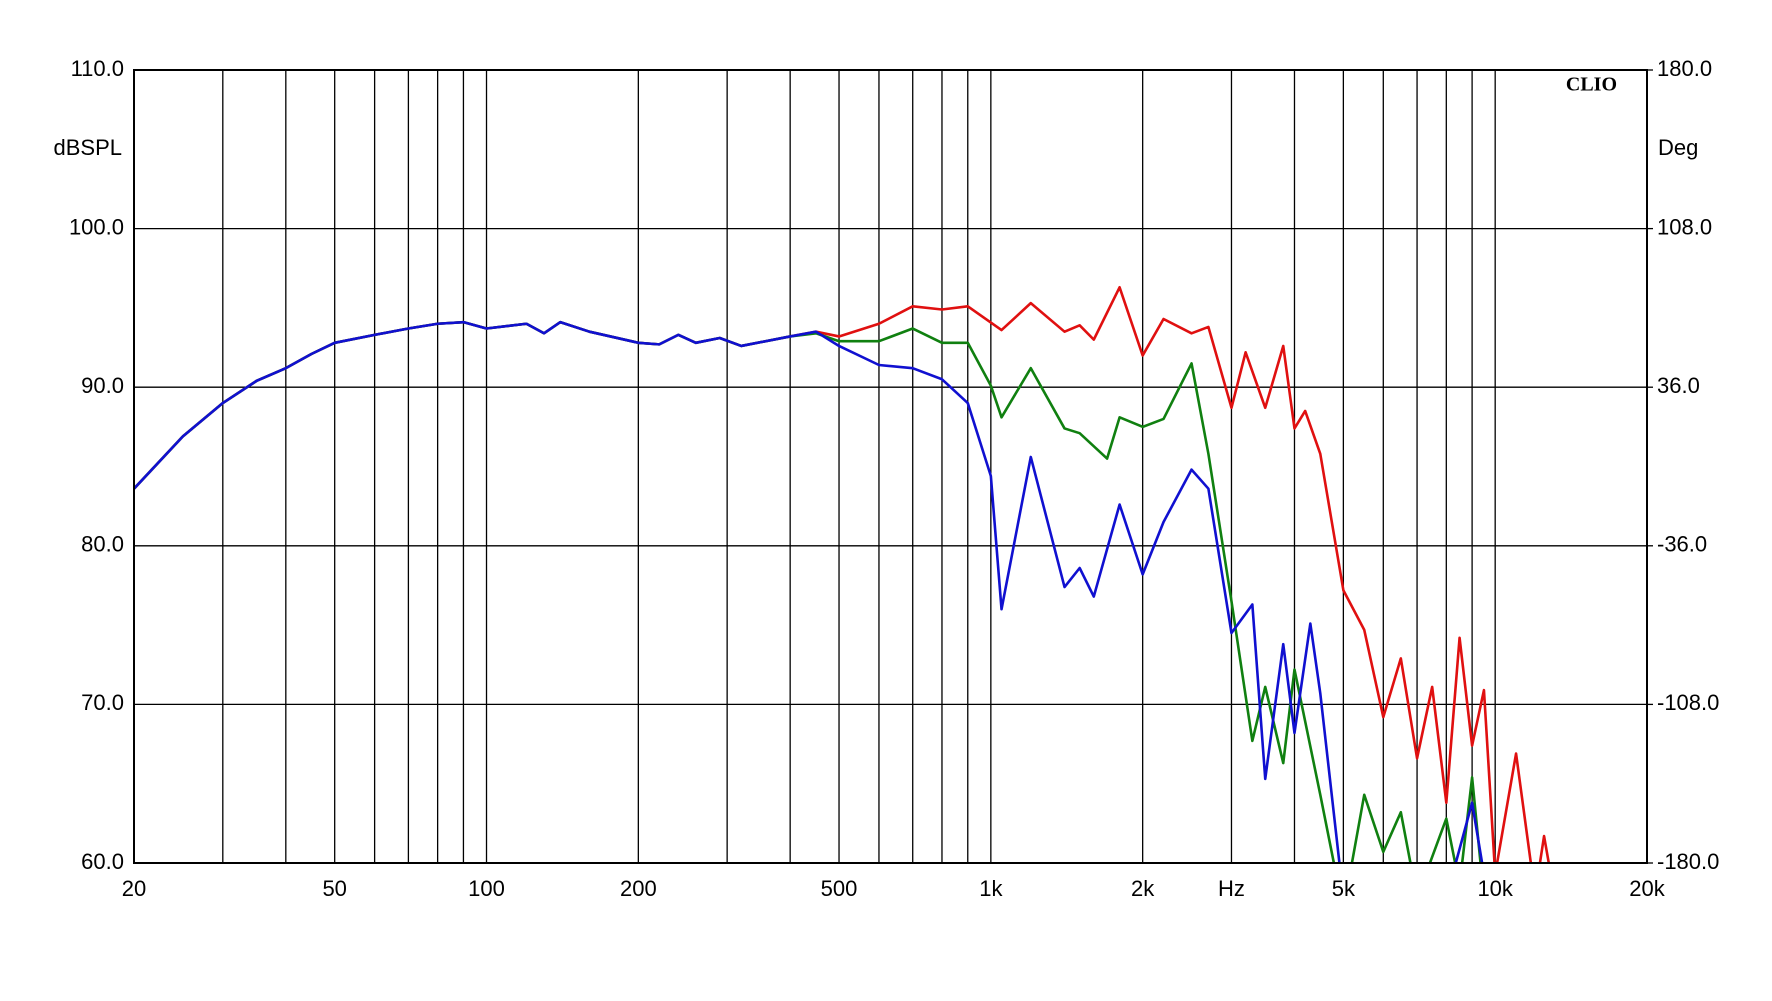 The height and width of the screenshot is (1001, 1772). Describe the element at coordinates (1684, 226) in the screenshot. I see `y2-tick-label: 108.0` at that location.